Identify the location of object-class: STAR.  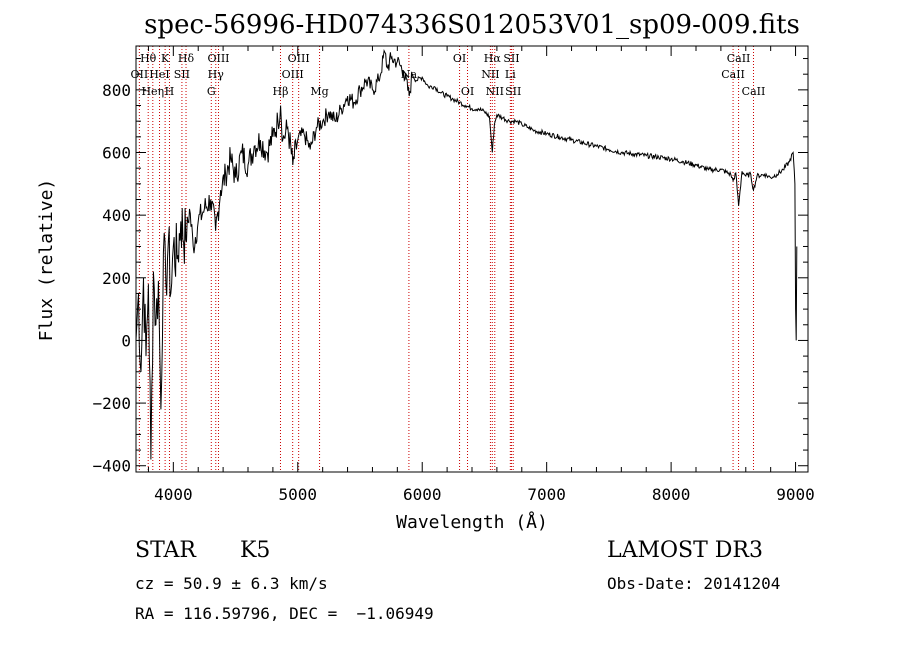
(165, 550).